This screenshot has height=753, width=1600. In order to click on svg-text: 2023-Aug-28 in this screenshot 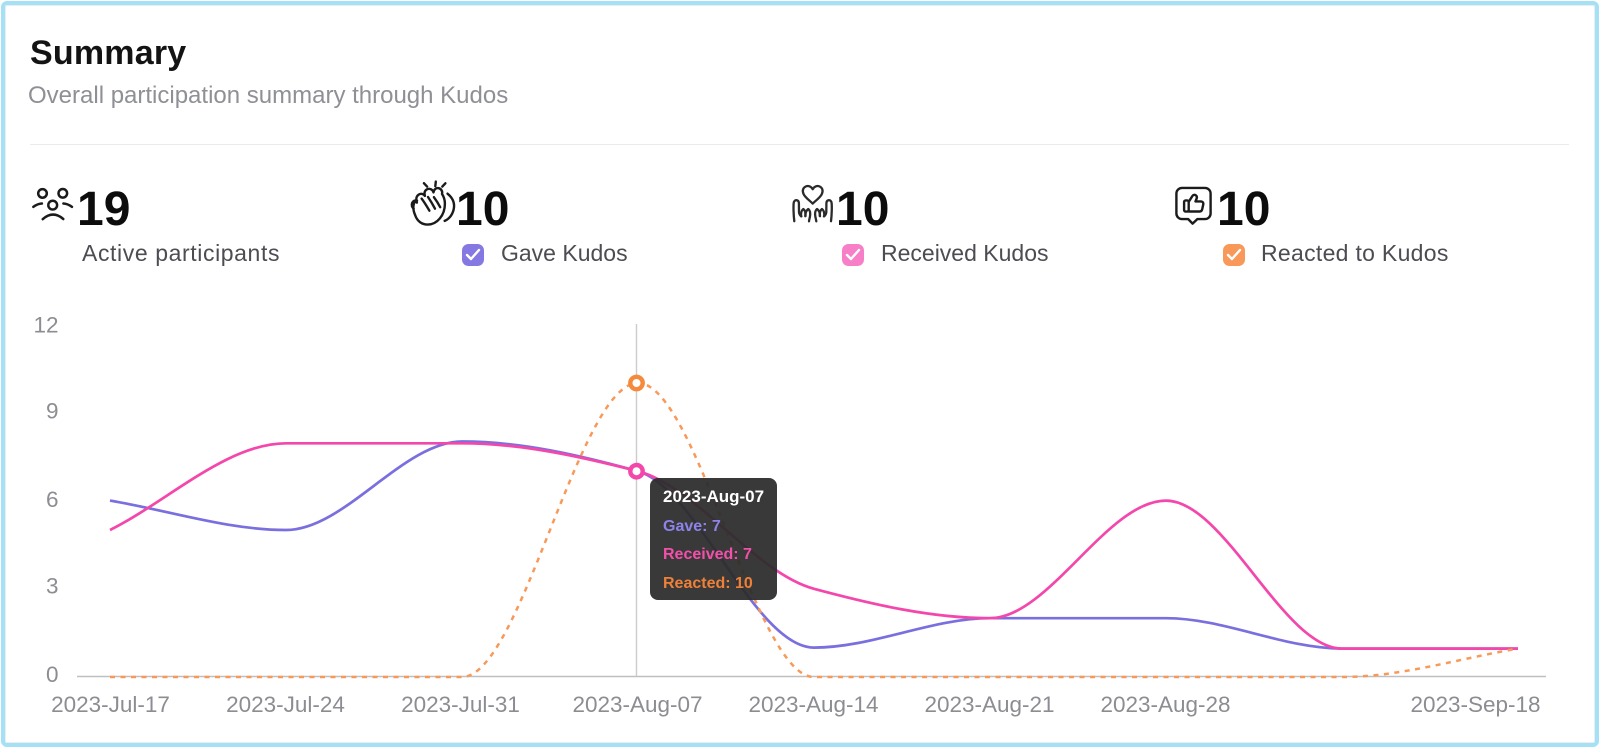, I will do `click(1165, 704)`.